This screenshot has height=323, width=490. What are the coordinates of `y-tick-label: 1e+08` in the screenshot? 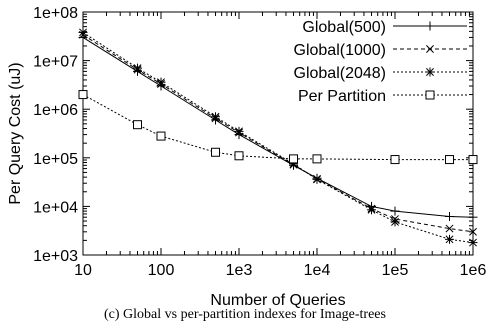 It's located at (55, 13).